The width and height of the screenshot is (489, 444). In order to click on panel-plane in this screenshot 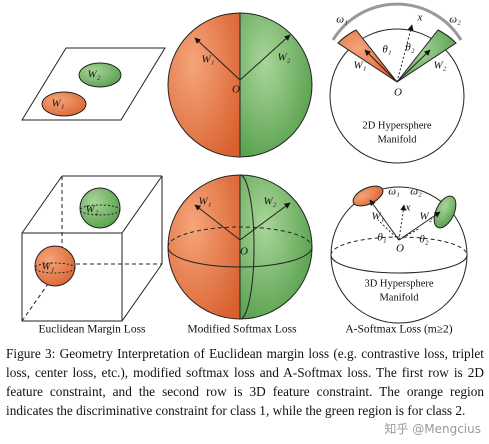, I will do `click(93, 84)`.